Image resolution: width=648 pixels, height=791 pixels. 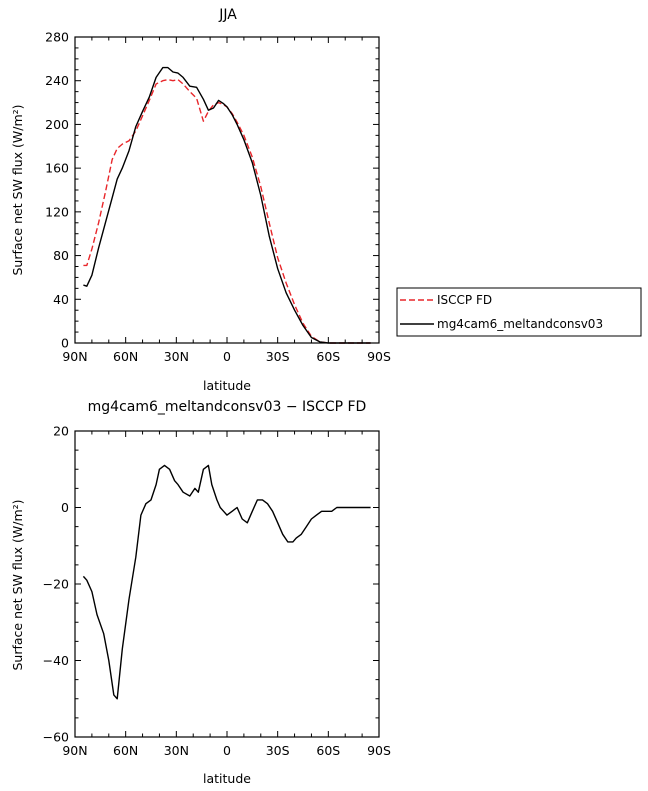 What do you see at coordinates (61, 299) in the screenshot?
I see `top-y-tick-label: 40` at bounding box center [61, 299].